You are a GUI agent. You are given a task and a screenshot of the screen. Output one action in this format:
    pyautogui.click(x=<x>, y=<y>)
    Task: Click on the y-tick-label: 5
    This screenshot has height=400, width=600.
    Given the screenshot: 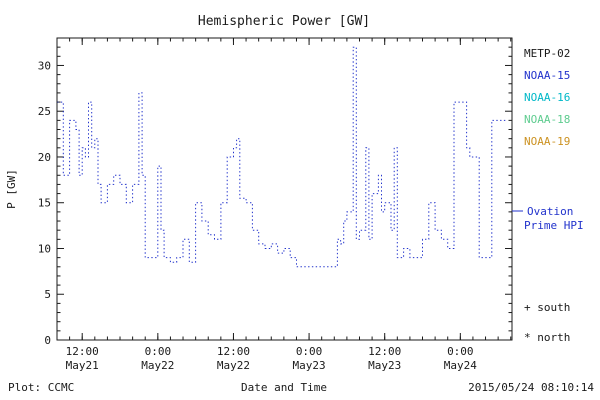 What is the action you would take?
    pyautogui.click(x=47, y=294)
    